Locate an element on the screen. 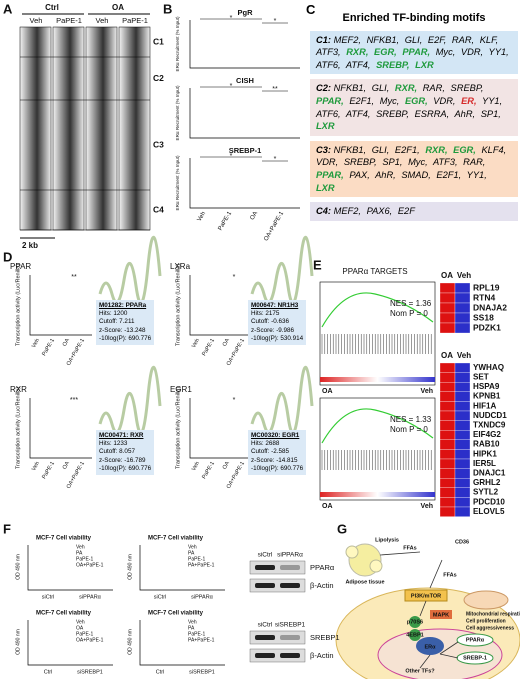 The height and width of the screenshot is (679, 520). motif: ATF3, is located at coordinates (445, 162).